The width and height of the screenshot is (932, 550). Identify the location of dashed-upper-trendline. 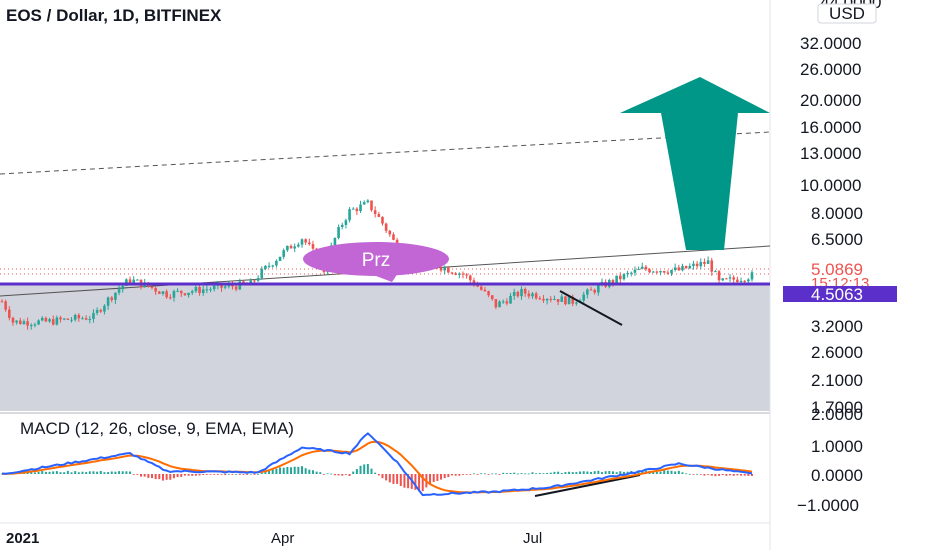
(385, 153).